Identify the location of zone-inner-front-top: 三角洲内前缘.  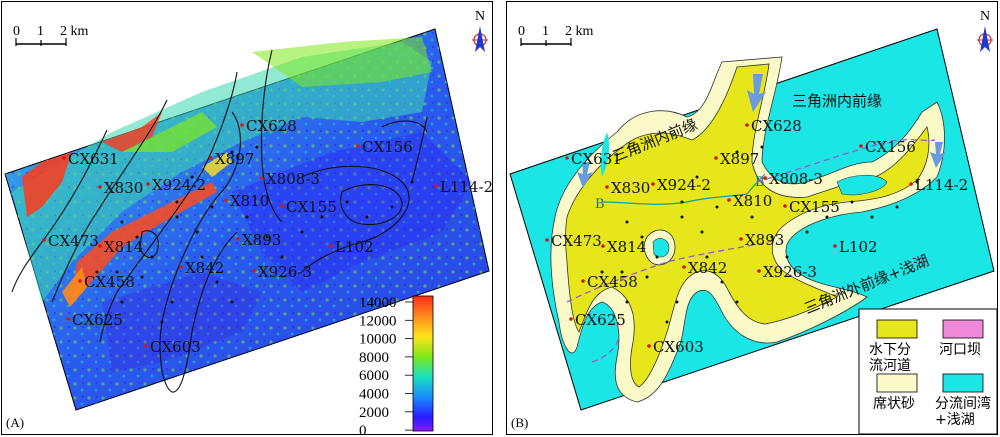
(837, 101).